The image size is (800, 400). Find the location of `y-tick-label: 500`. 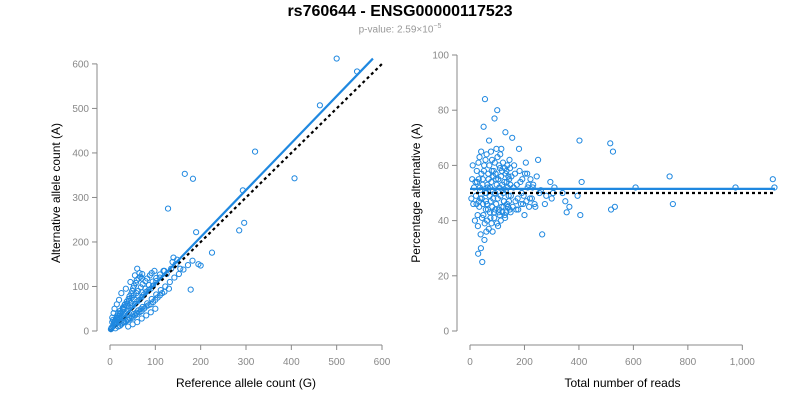

y-tick-label: 500 is located at coordinates (80, 109).